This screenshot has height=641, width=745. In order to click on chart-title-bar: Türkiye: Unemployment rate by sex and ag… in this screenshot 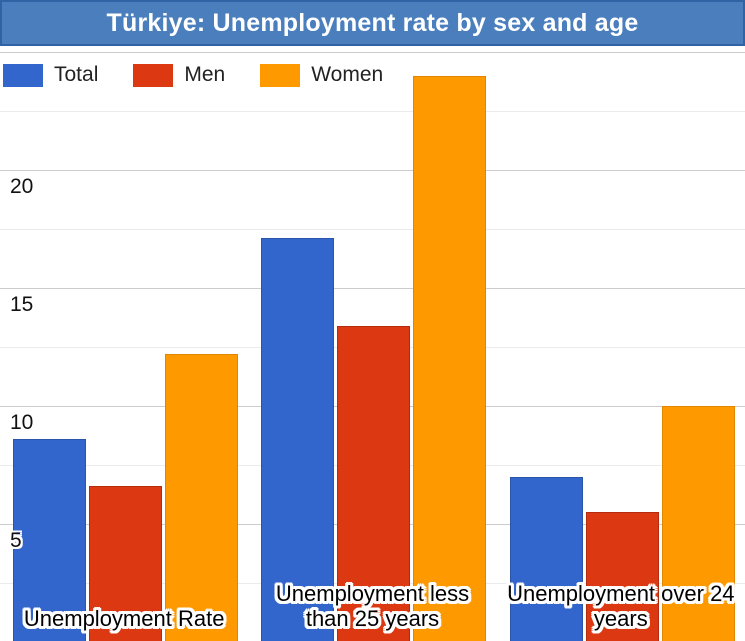, I will do `click(372, 23)`.